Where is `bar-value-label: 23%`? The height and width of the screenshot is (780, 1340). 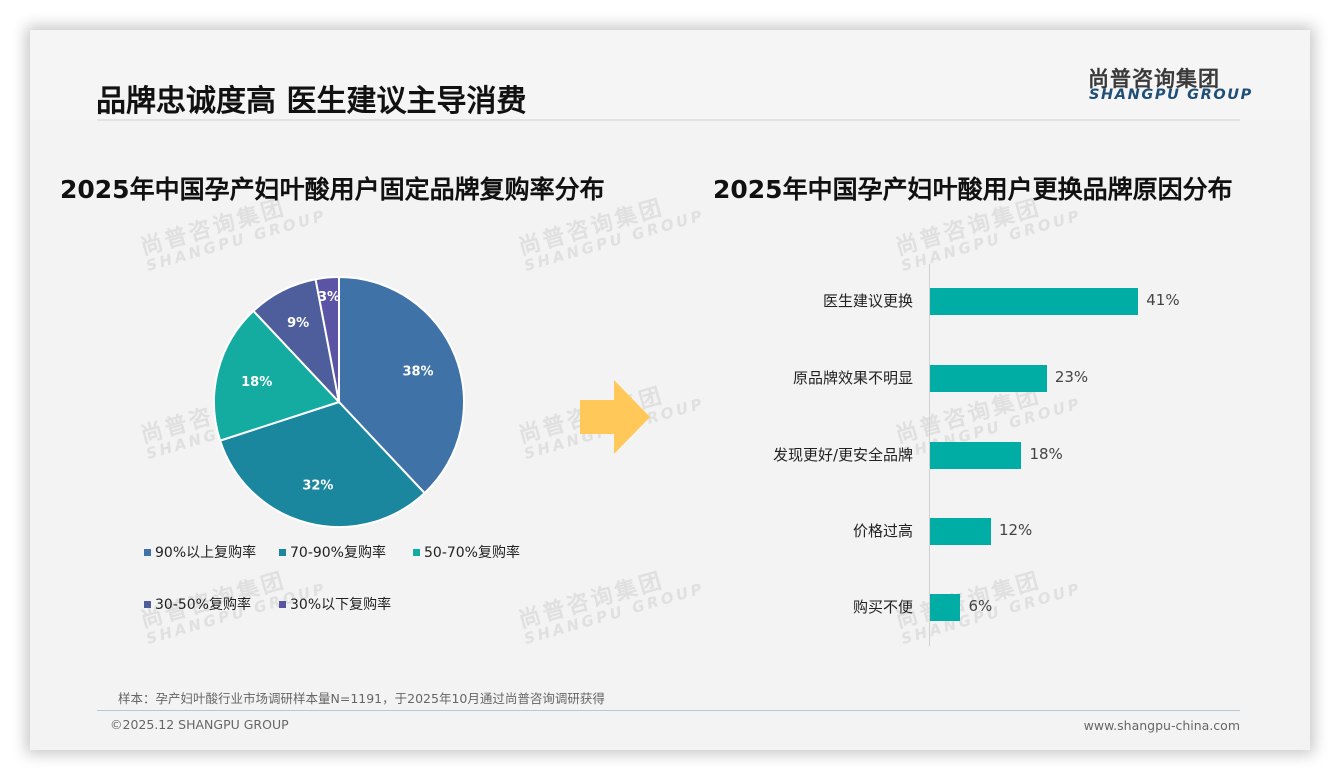 bar-value-label: 23% is located at coordinates (1071, 377).